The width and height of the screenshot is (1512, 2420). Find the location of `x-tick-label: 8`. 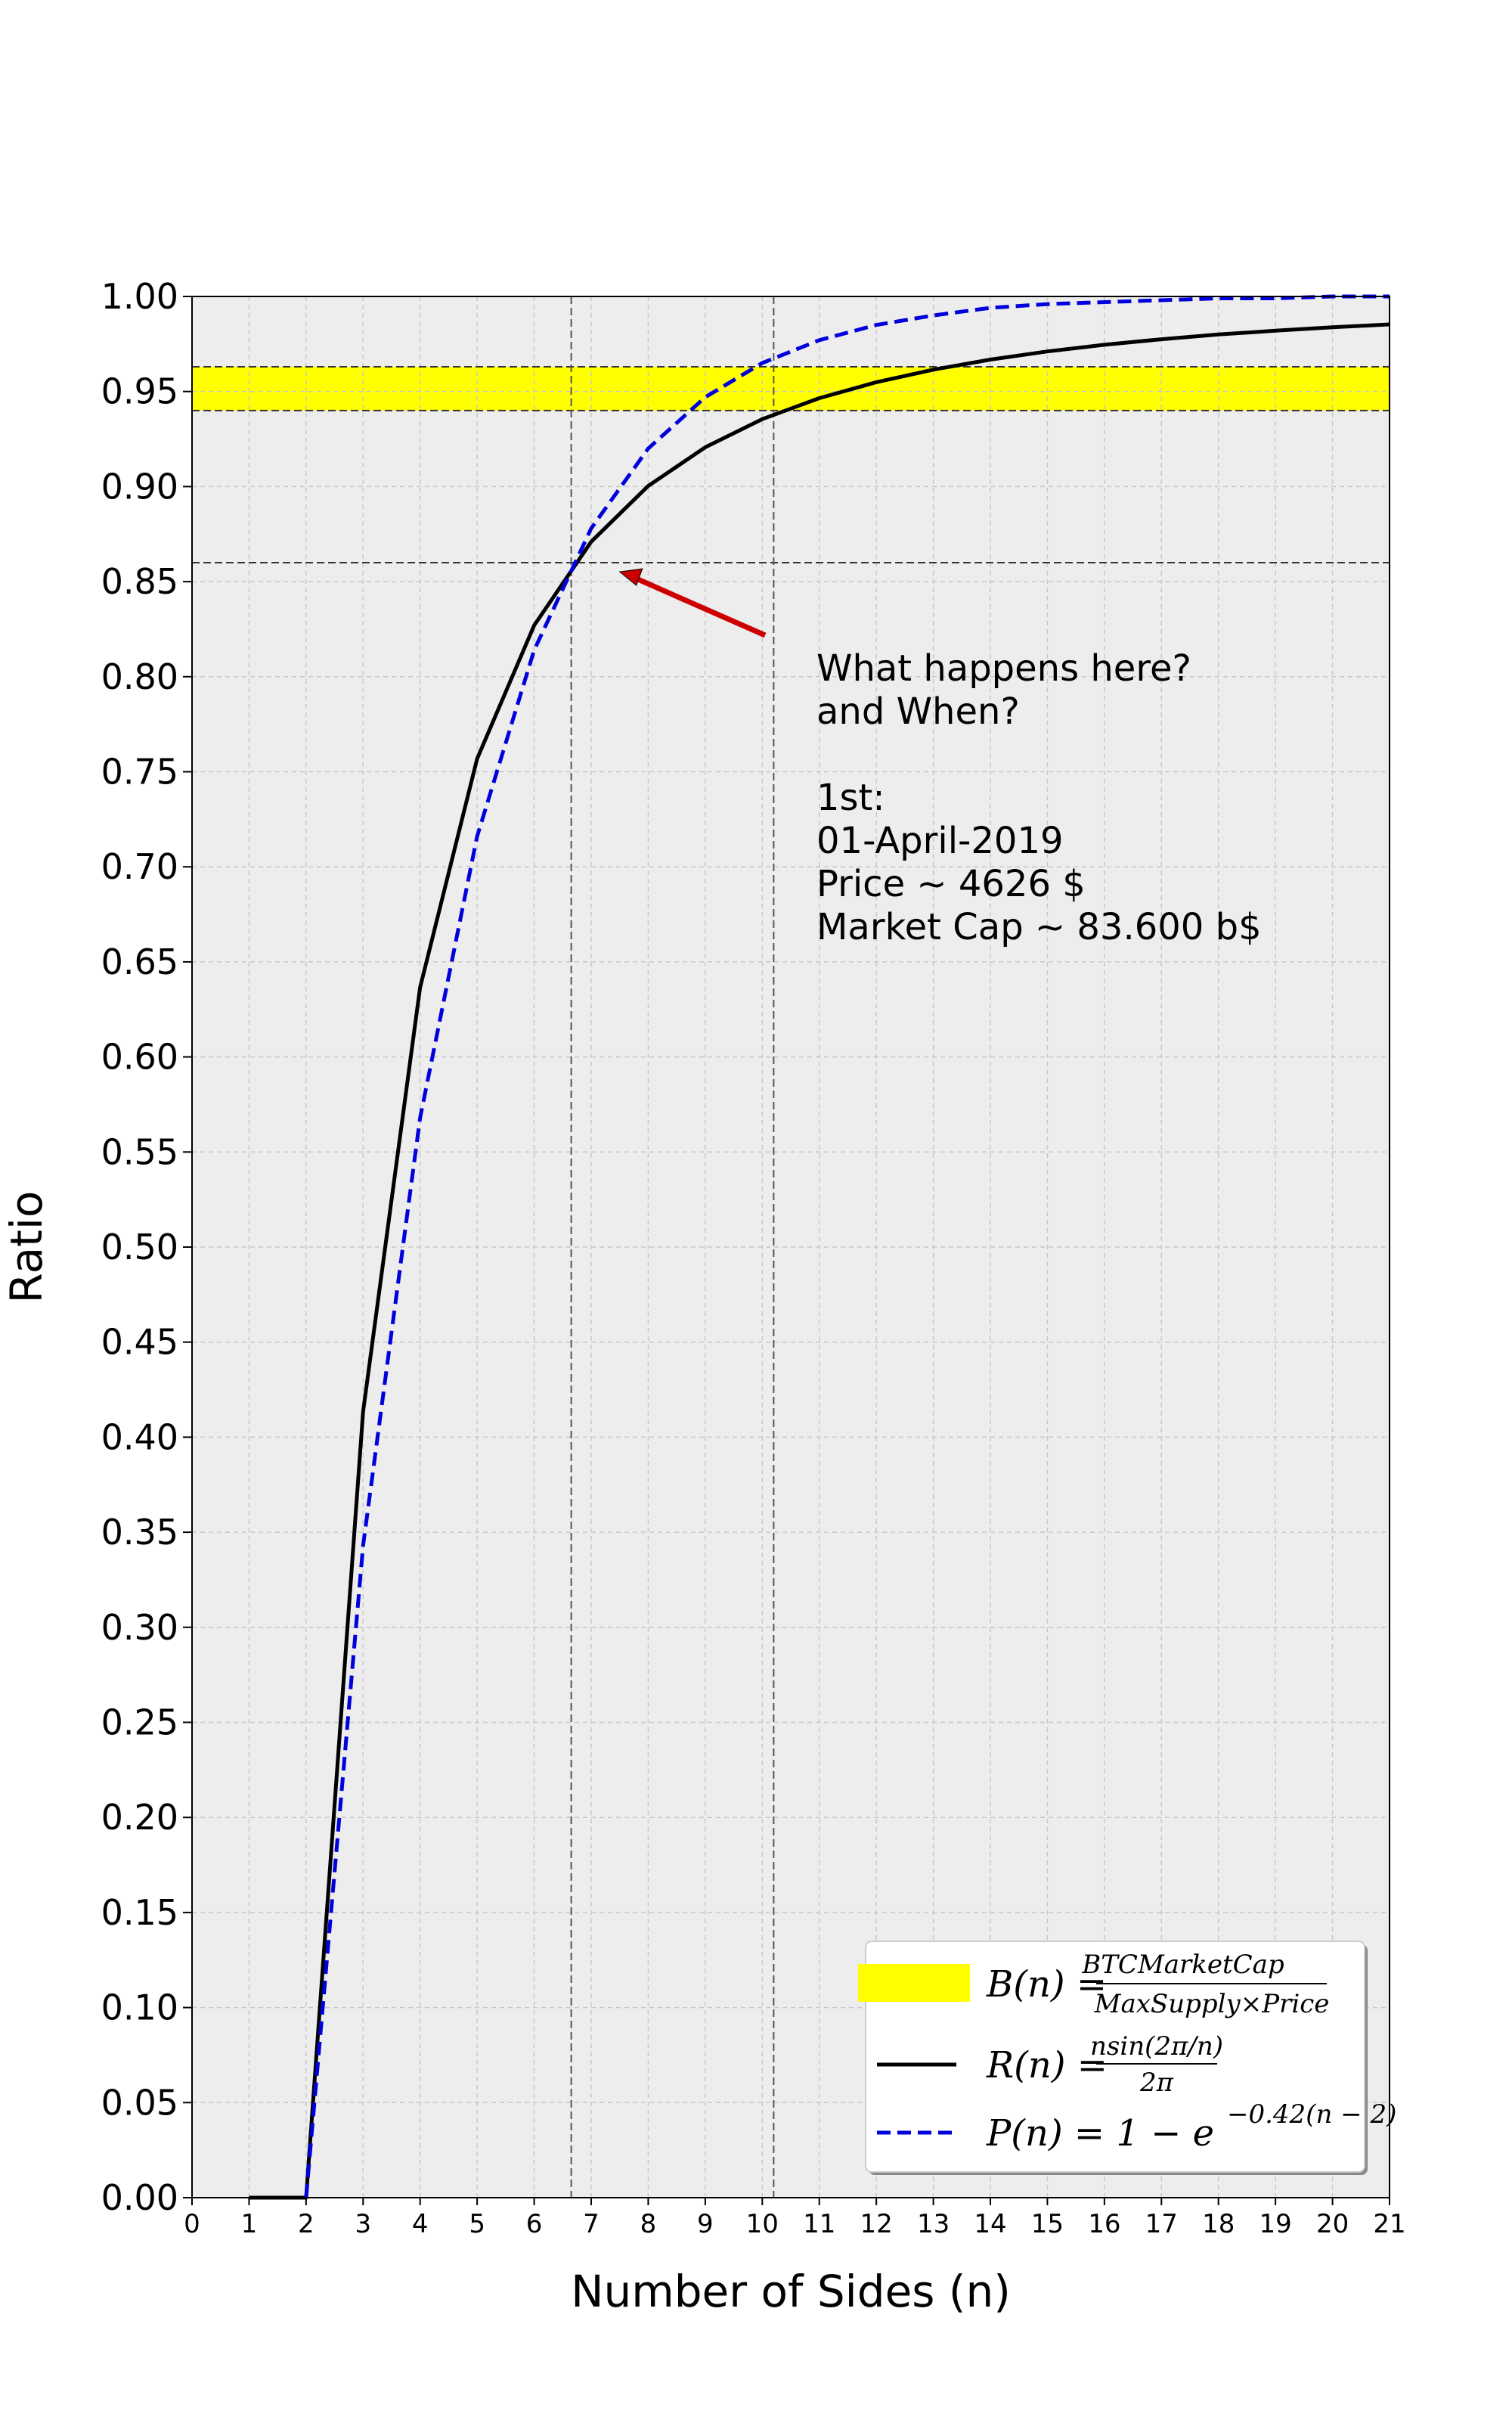

x-tick-label: 8 is located at coordinates (648, 2224).